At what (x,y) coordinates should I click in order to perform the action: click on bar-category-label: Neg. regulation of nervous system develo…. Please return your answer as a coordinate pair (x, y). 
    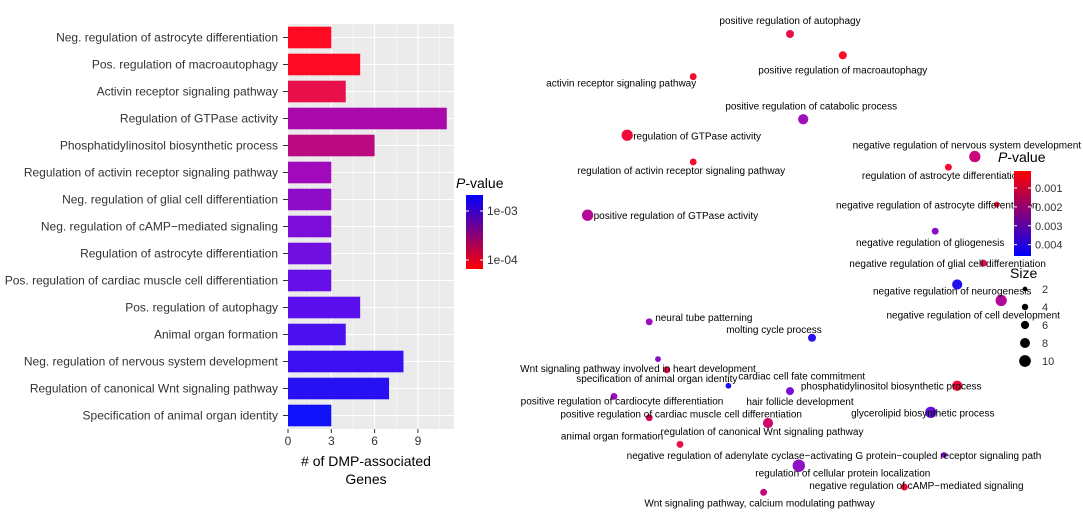
    Looking at the image, I should click on (151, 362).